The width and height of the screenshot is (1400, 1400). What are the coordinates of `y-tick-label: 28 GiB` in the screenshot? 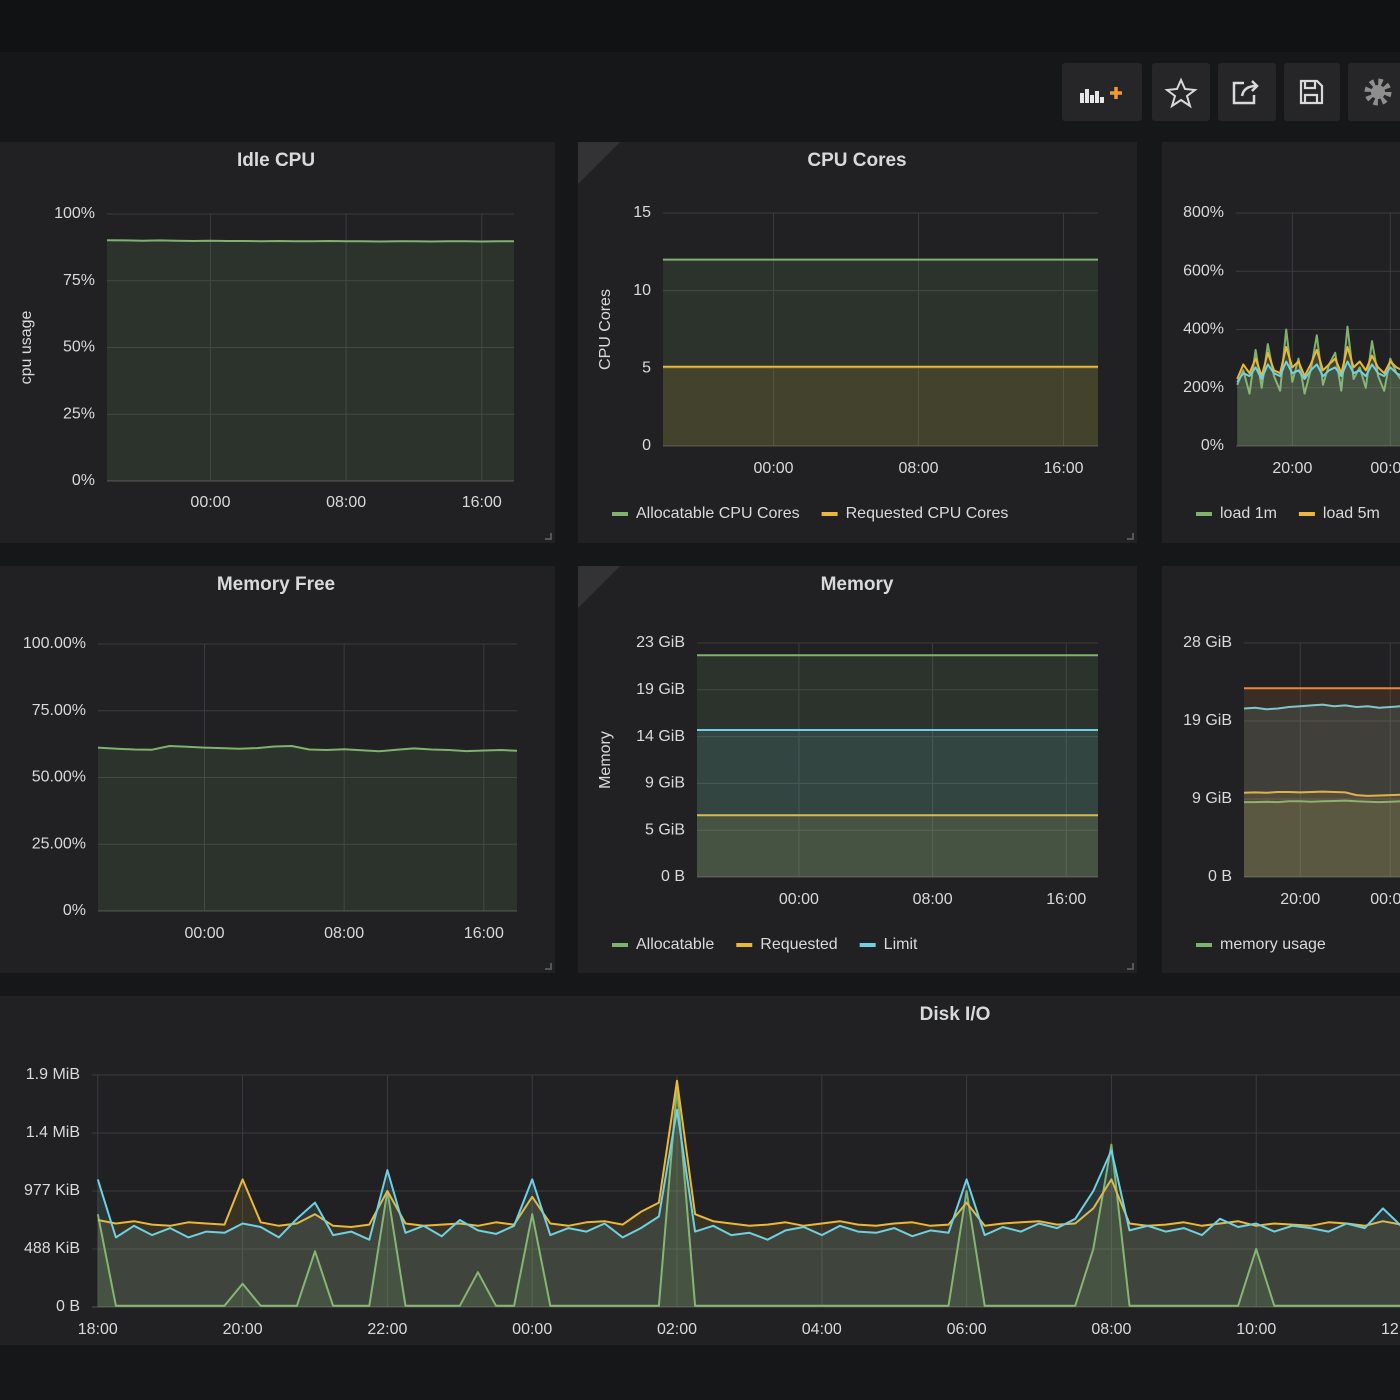 It's located at (1207, 642).